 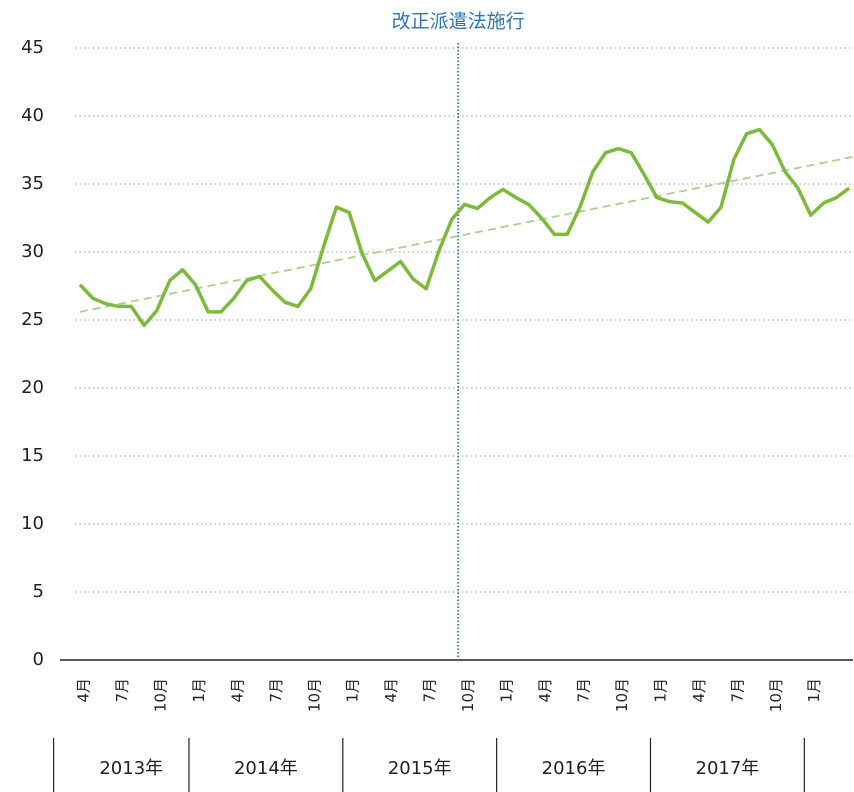 I want to click on year-label: 2017年, so click(x=728, y=768).